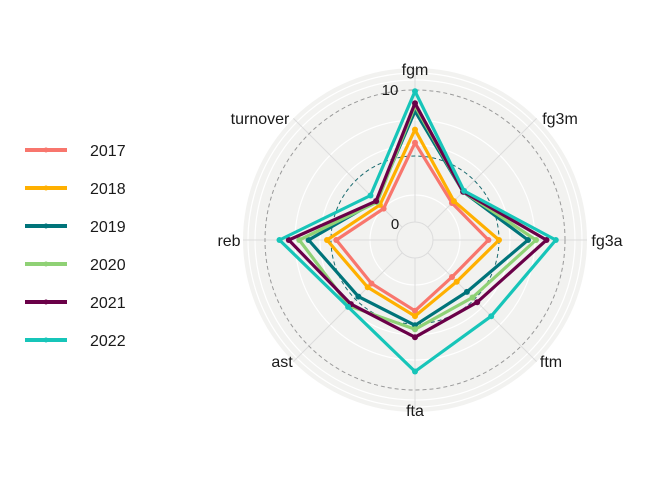 Image resolution: width=672 pixels, height=480 pixels. Describe the element at coordinates (370, 195) in the screenshot. I see `point-2022-turnover` at that location.